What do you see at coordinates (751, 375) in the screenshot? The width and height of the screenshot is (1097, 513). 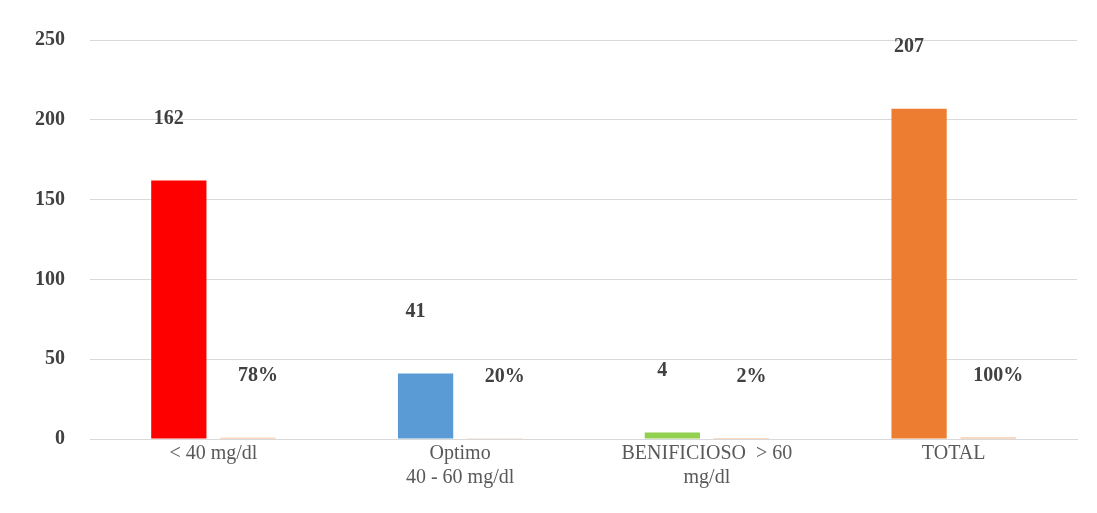 I see `data-label: 2%` at bounding box center [751, 375].